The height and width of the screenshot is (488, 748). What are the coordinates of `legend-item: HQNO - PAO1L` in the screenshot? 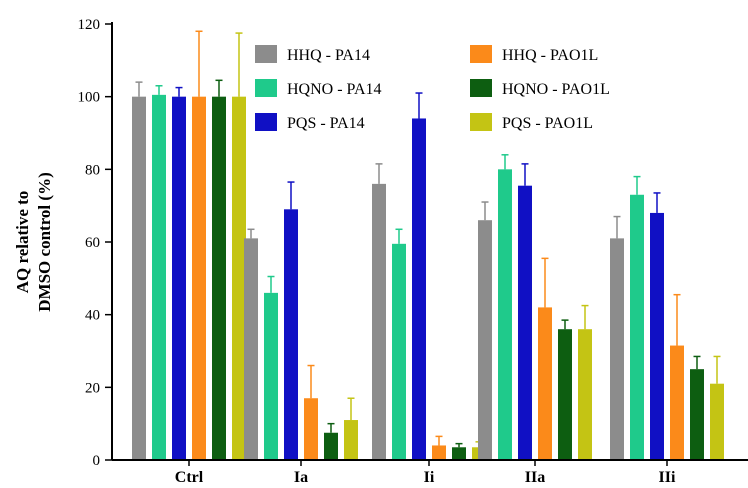 It's located at (540, 88).